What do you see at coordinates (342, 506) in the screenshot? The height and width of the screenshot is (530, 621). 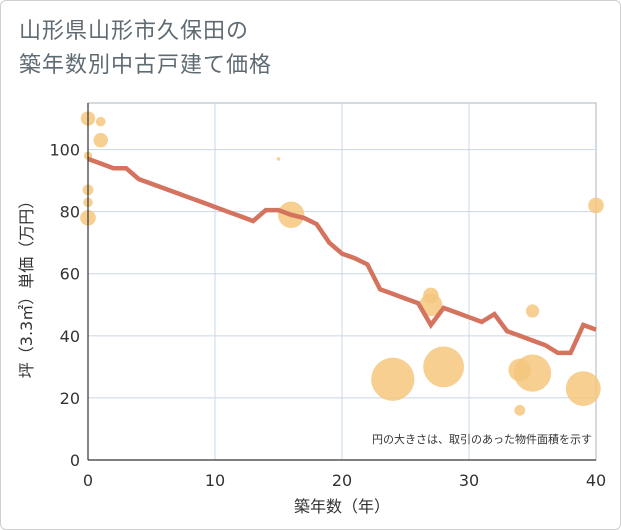 I see `x-axis-label: 築年数（年）` at bounding box center [342, 506].